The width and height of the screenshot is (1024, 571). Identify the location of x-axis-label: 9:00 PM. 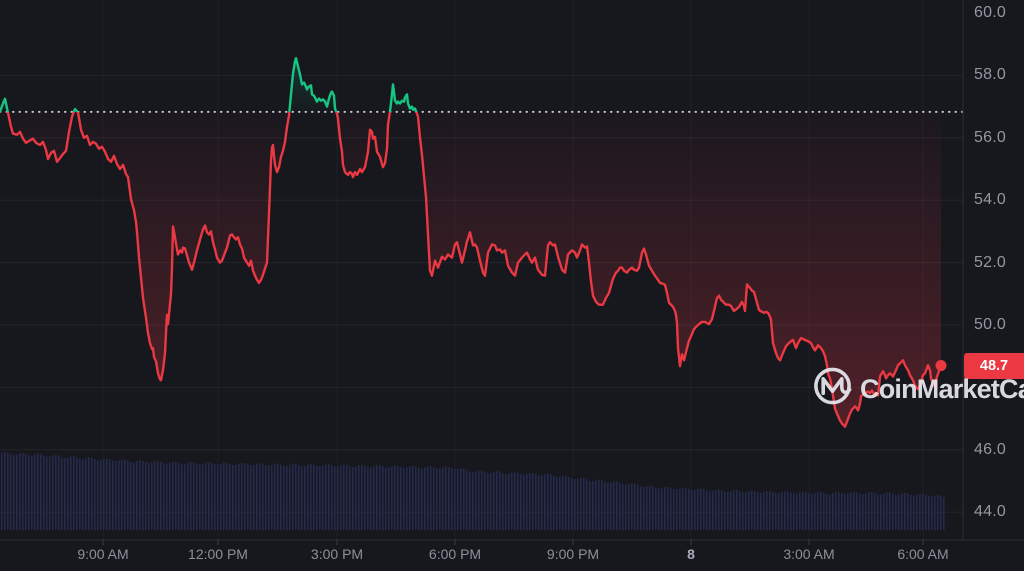
(573, 554).